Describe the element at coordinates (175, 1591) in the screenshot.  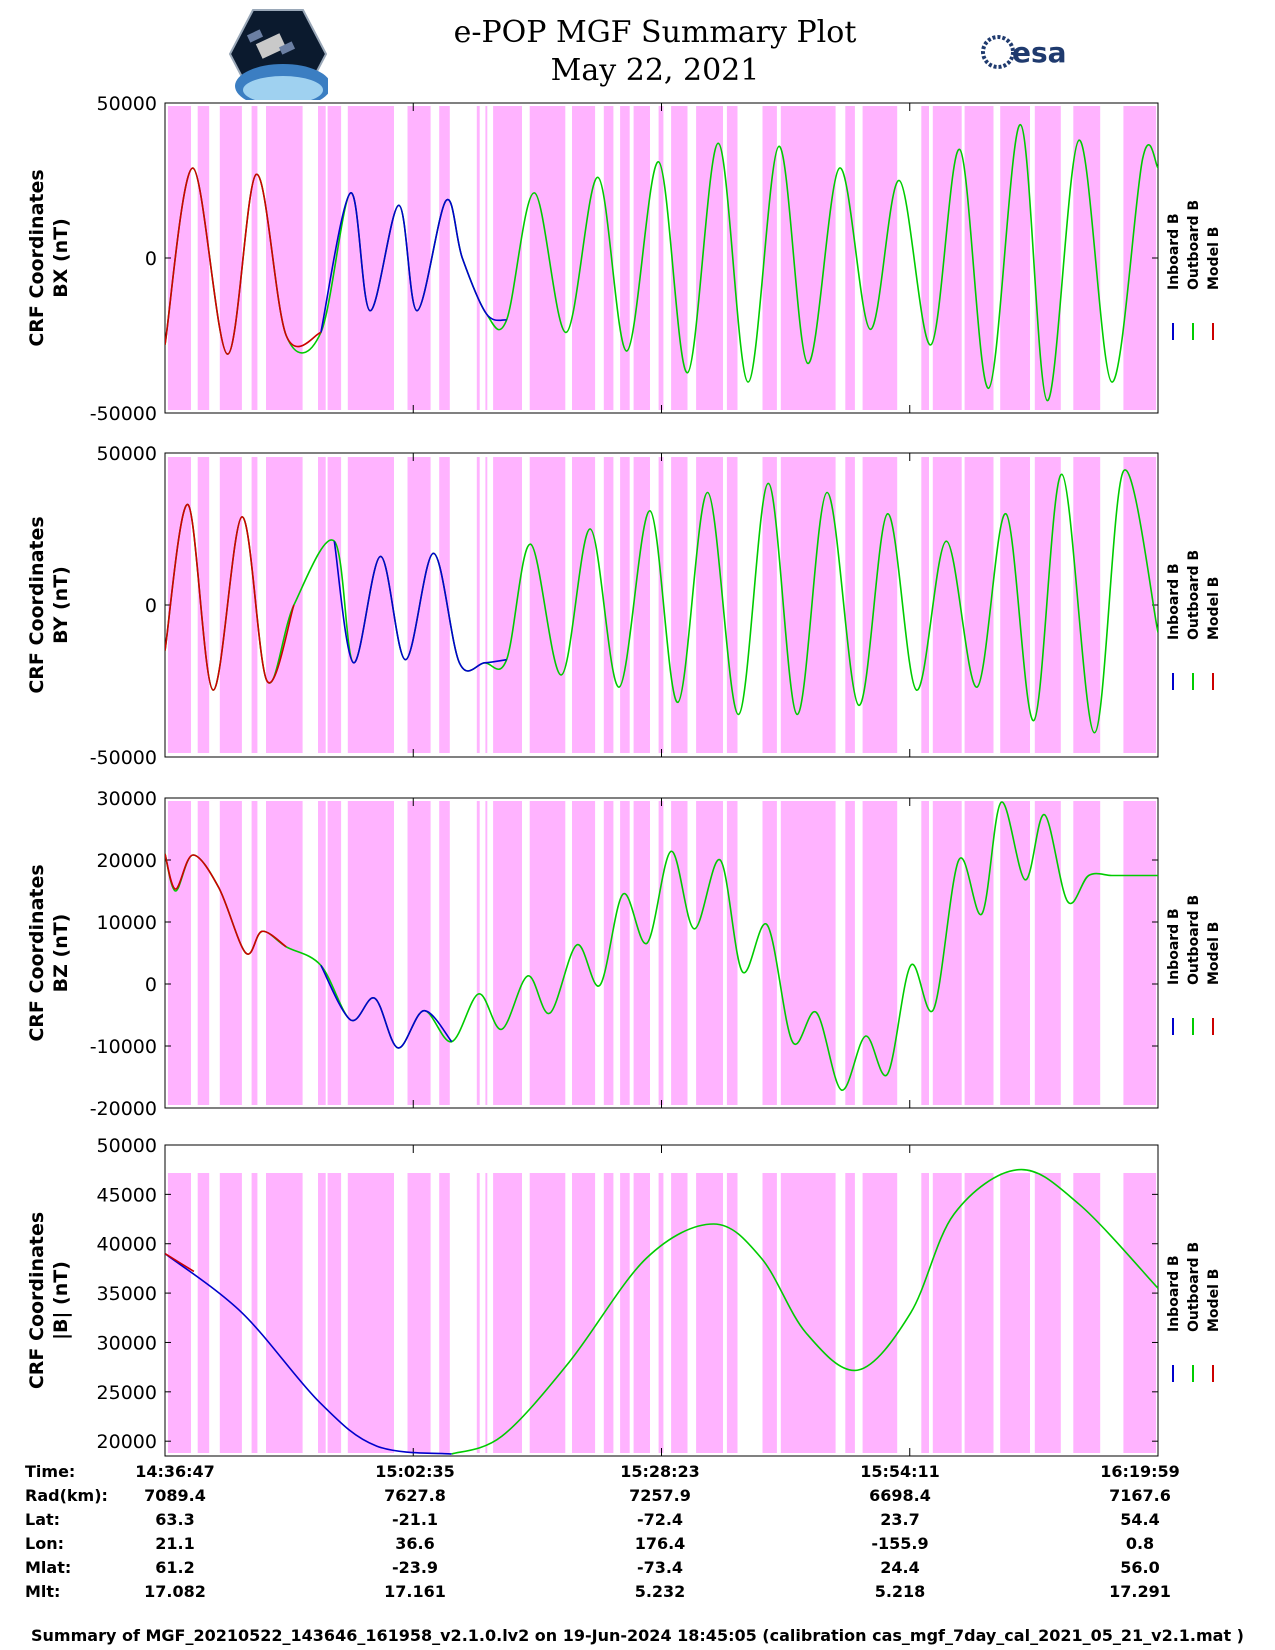
I see `info-value-mlt: 17.082` at that location.